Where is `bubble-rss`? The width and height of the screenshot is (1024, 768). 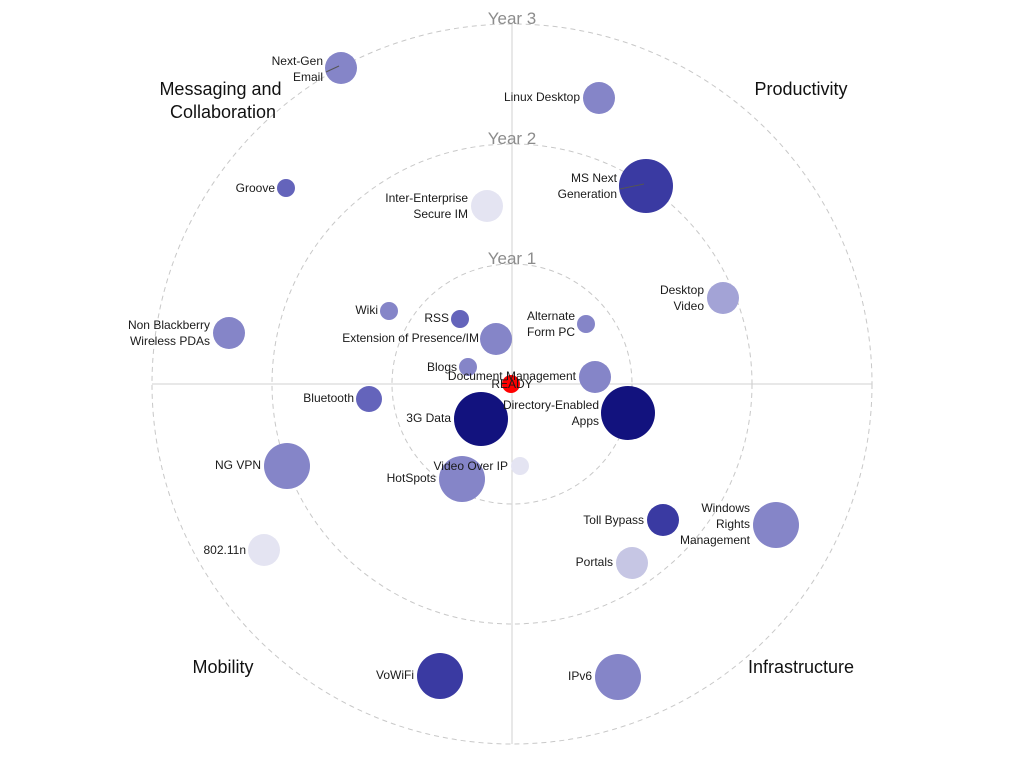 bubble-rss is located at coordinates (460, 319).